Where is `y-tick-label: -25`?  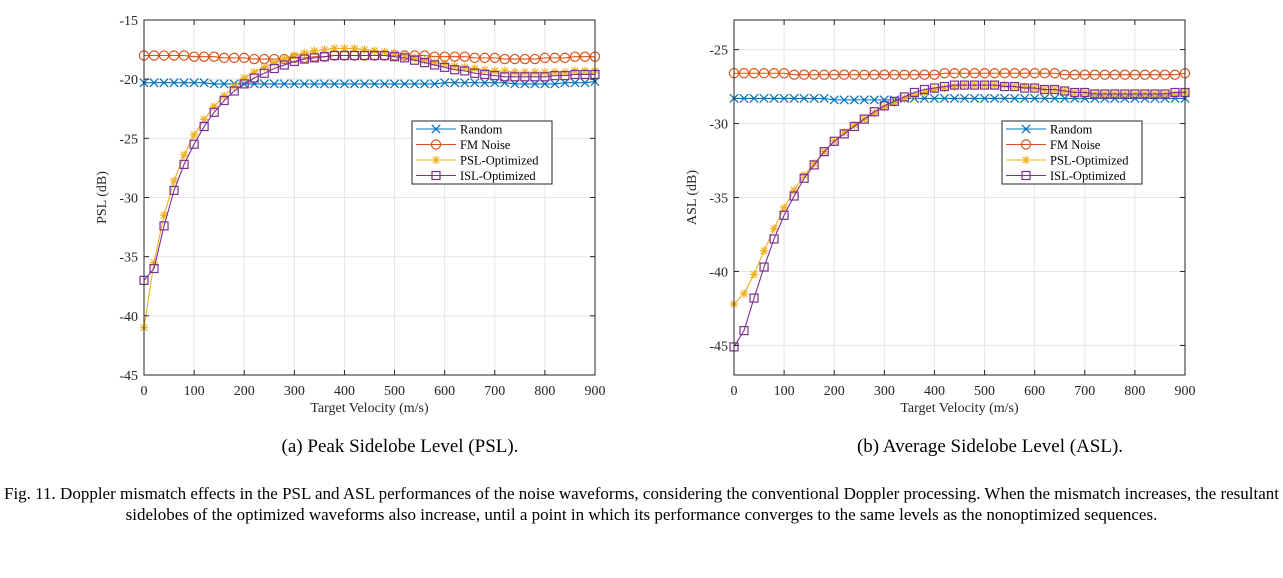 y-tick-label: -25 is located at coordinates (128, 139).